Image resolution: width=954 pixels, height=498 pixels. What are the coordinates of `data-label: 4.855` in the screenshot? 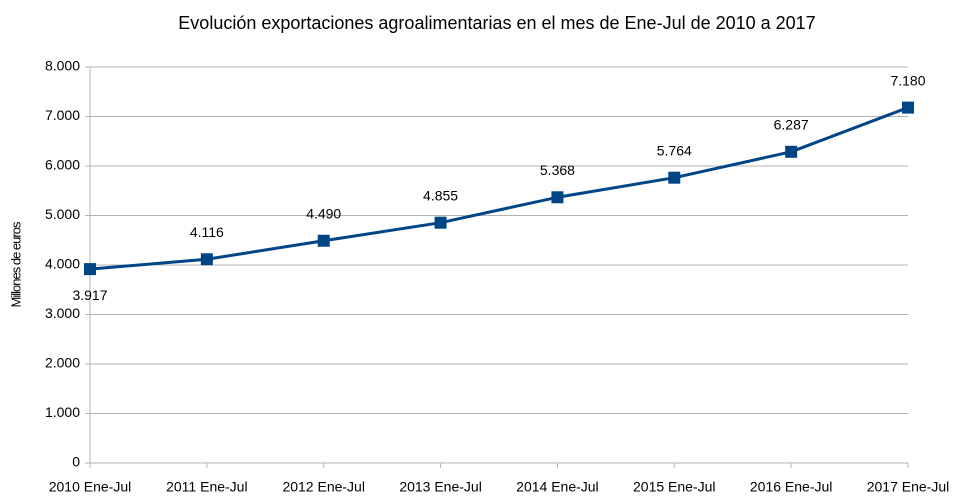 It's located at (440, 195).